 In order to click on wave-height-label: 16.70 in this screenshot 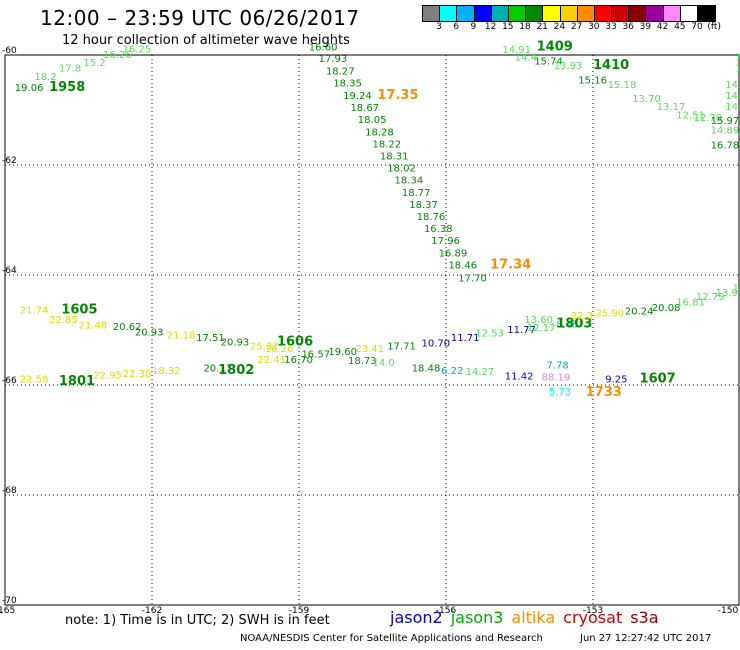, I will do `click(298, 360)`.